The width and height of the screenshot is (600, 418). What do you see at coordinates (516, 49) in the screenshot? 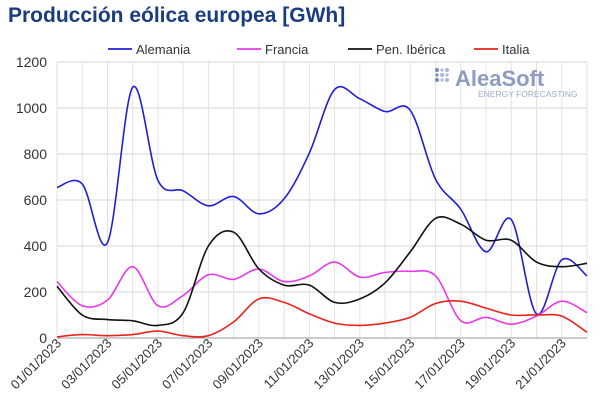
I see `legend-label: Italia` at bounding box center [516, 49].